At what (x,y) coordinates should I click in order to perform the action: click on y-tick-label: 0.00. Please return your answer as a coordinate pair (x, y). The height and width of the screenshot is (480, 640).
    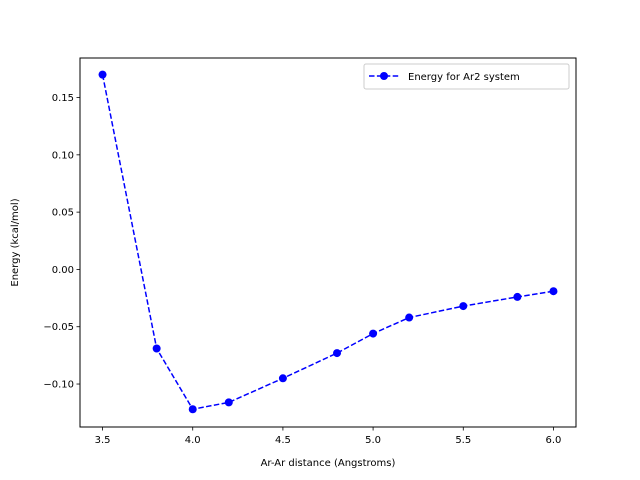
    Looking at the image, I should click on (63, 270).